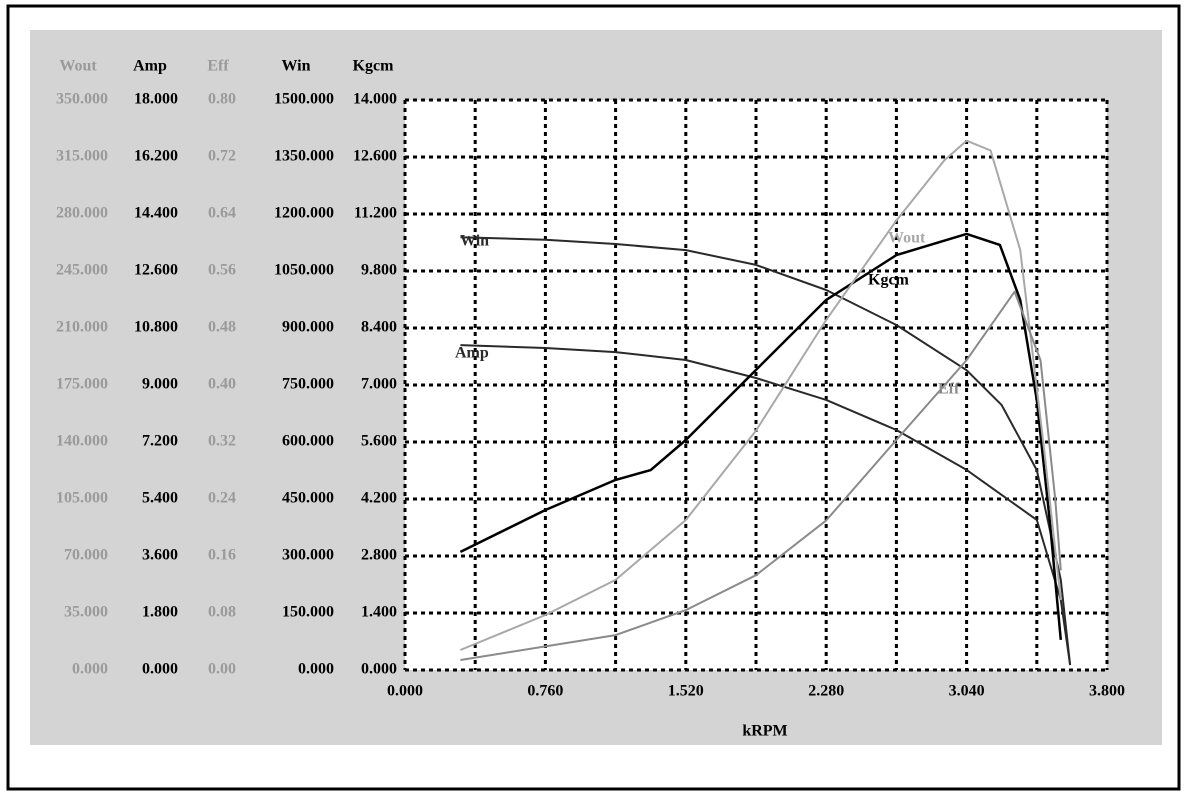 This screenshot has height=799, width=1186. Describe the element at coordinates (160, 441) in the screenshot. I see `y-tick-label: 7.200` at that location.